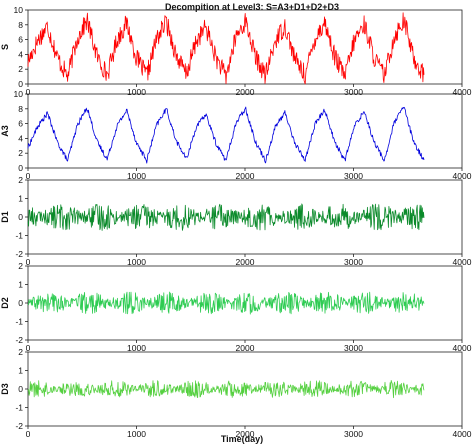 This screenshot has height=446, width=474. What do you see at coordinates (226, 135) in the screenshot?
I see `series-line-a3` at bounding box center [226, 135].